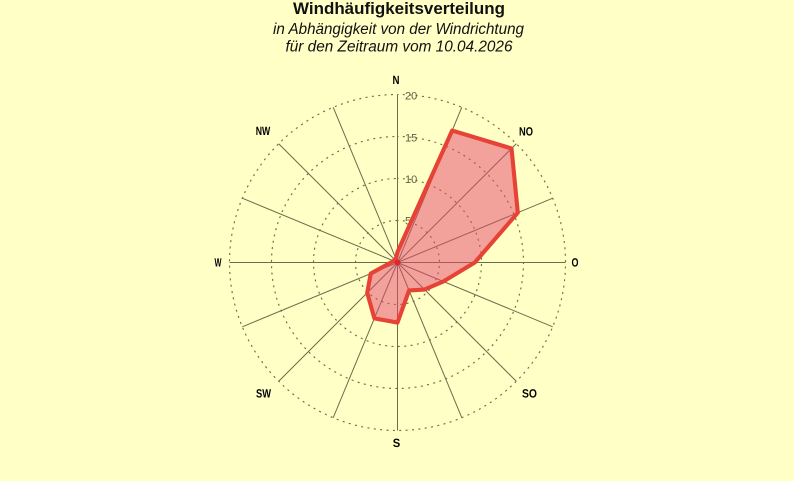 The image size is (794, 481). Describe the element at coordinates (399, 47) in the screenshot. I see `svg-text:für den Zeitraum vom 10.04.202: für den Zeitraum vom 10.04.2026` at that location.